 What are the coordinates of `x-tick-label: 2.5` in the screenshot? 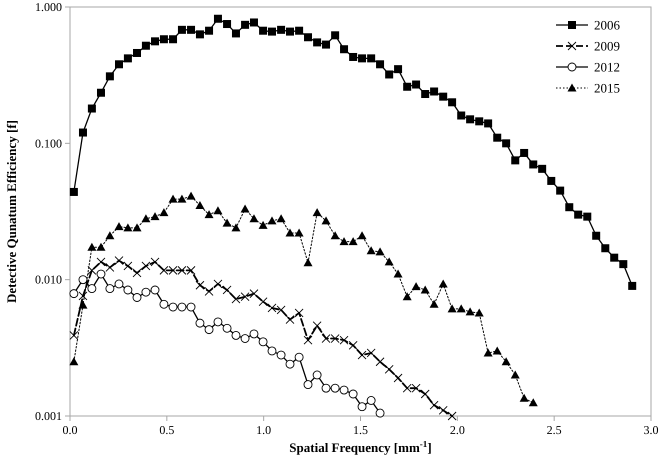 It's located at (554, 430).